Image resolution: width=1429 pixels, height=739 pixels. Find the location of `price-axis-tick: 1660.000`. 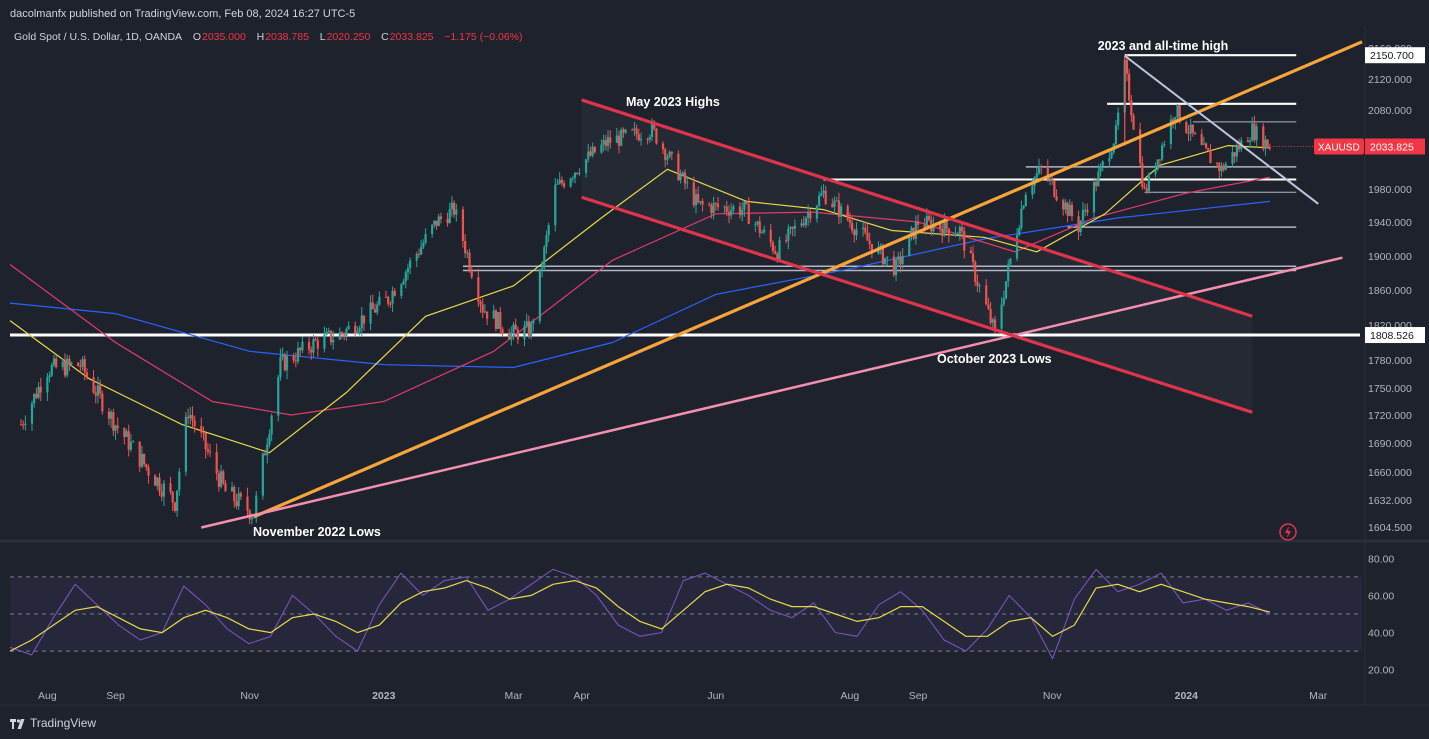

price-axis-tick: 1660.000 is located at coordinates (1390, 473).